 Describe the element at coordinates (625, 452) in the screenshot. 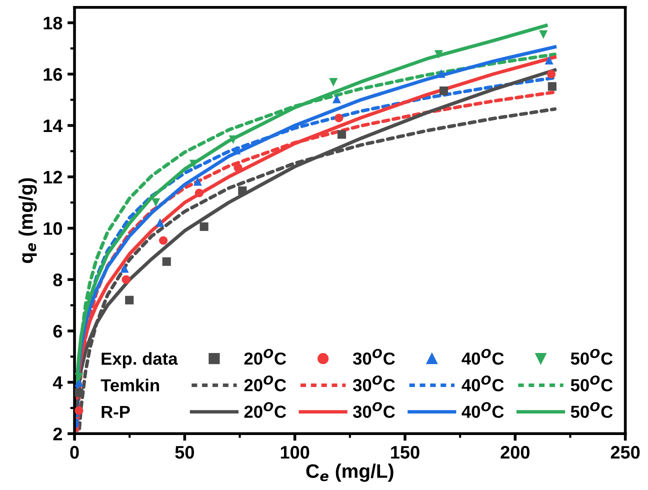

I see `x-tick-label: 250` at that location.